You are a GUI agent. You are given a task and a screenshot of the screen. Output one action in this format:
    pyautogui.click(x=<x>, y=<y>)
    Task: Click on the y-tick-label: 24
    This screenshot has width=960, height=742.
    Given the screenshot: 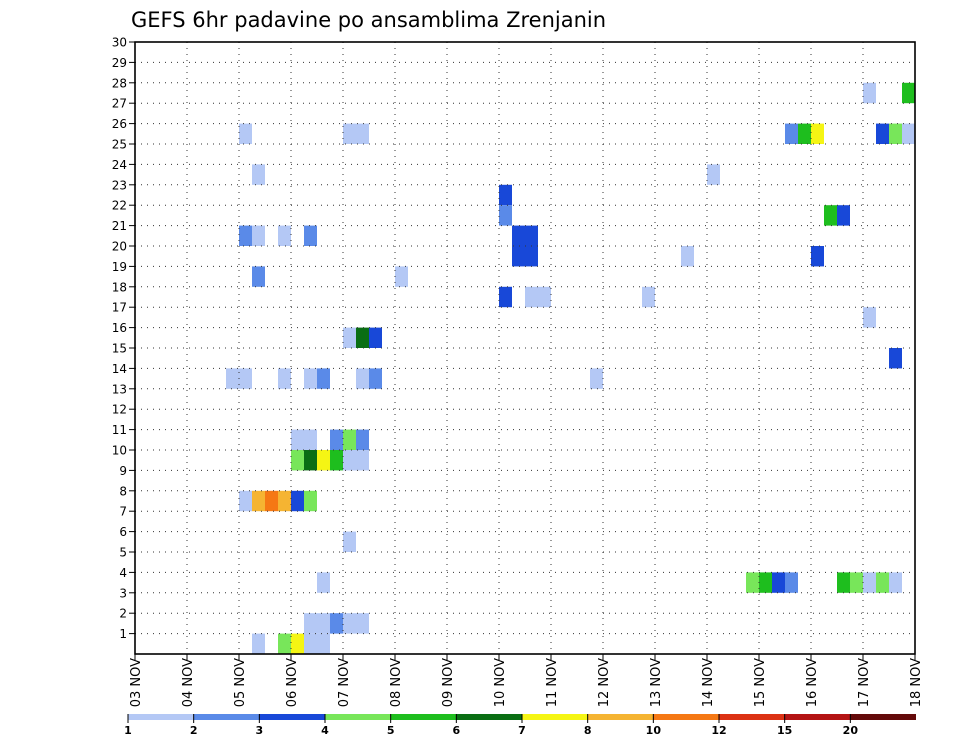 What is the action you would take?
    pyautogui.click(x=119, y=165)
    